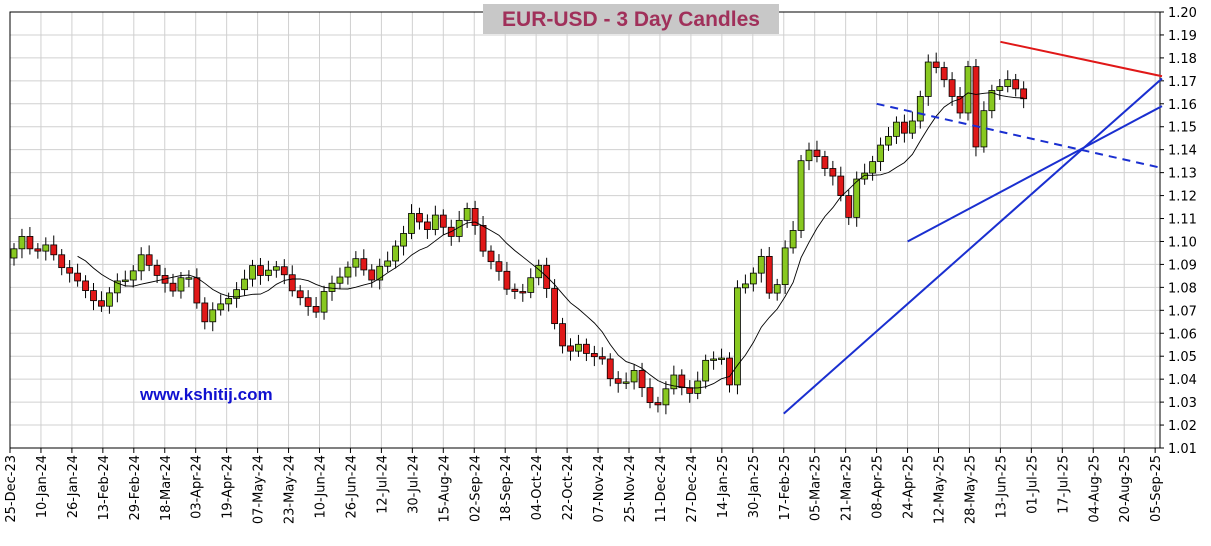 The width and height of the screenshot is (1211, 546). Describe the element at coordinates (1182, 36) in the screenshot. I see `y-tick-label: 1.19` at that location.